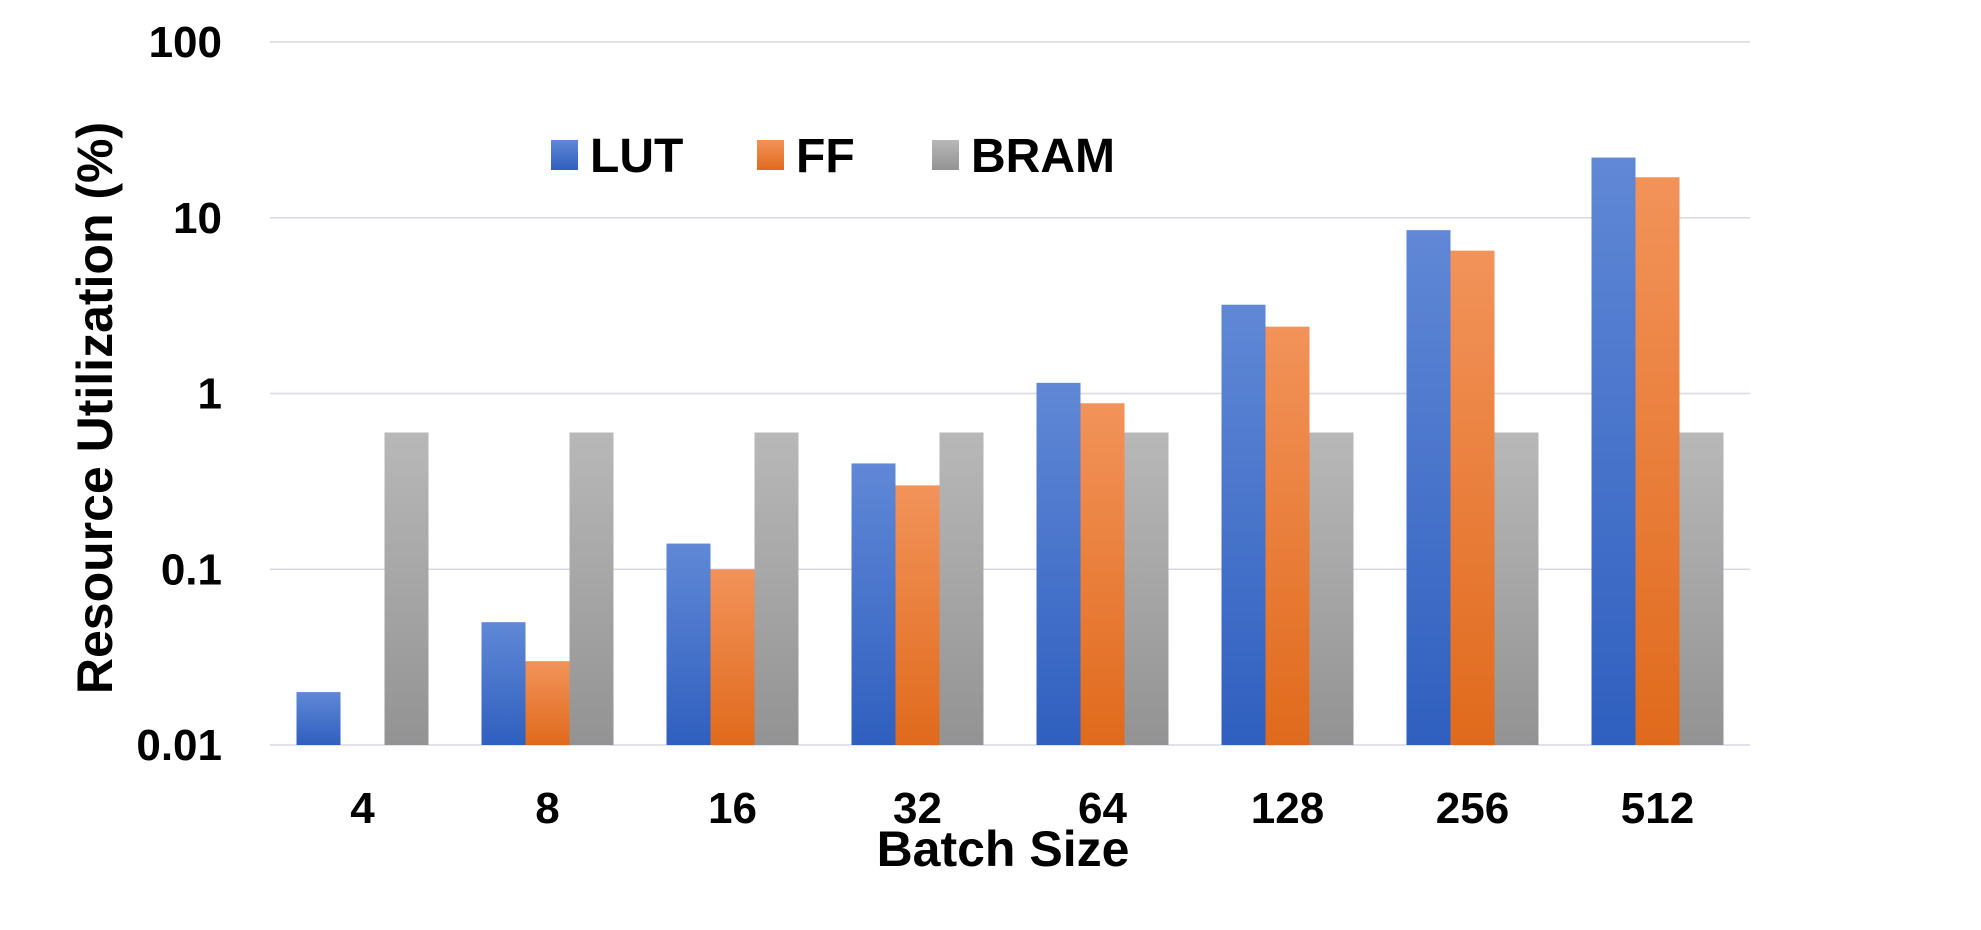 The height and width of the screenshot is (930, 1981). What do you see at coordinates (945, 155) in the screenshot?
I see `legend-swatch-bram` at bounding box center [945, 155].